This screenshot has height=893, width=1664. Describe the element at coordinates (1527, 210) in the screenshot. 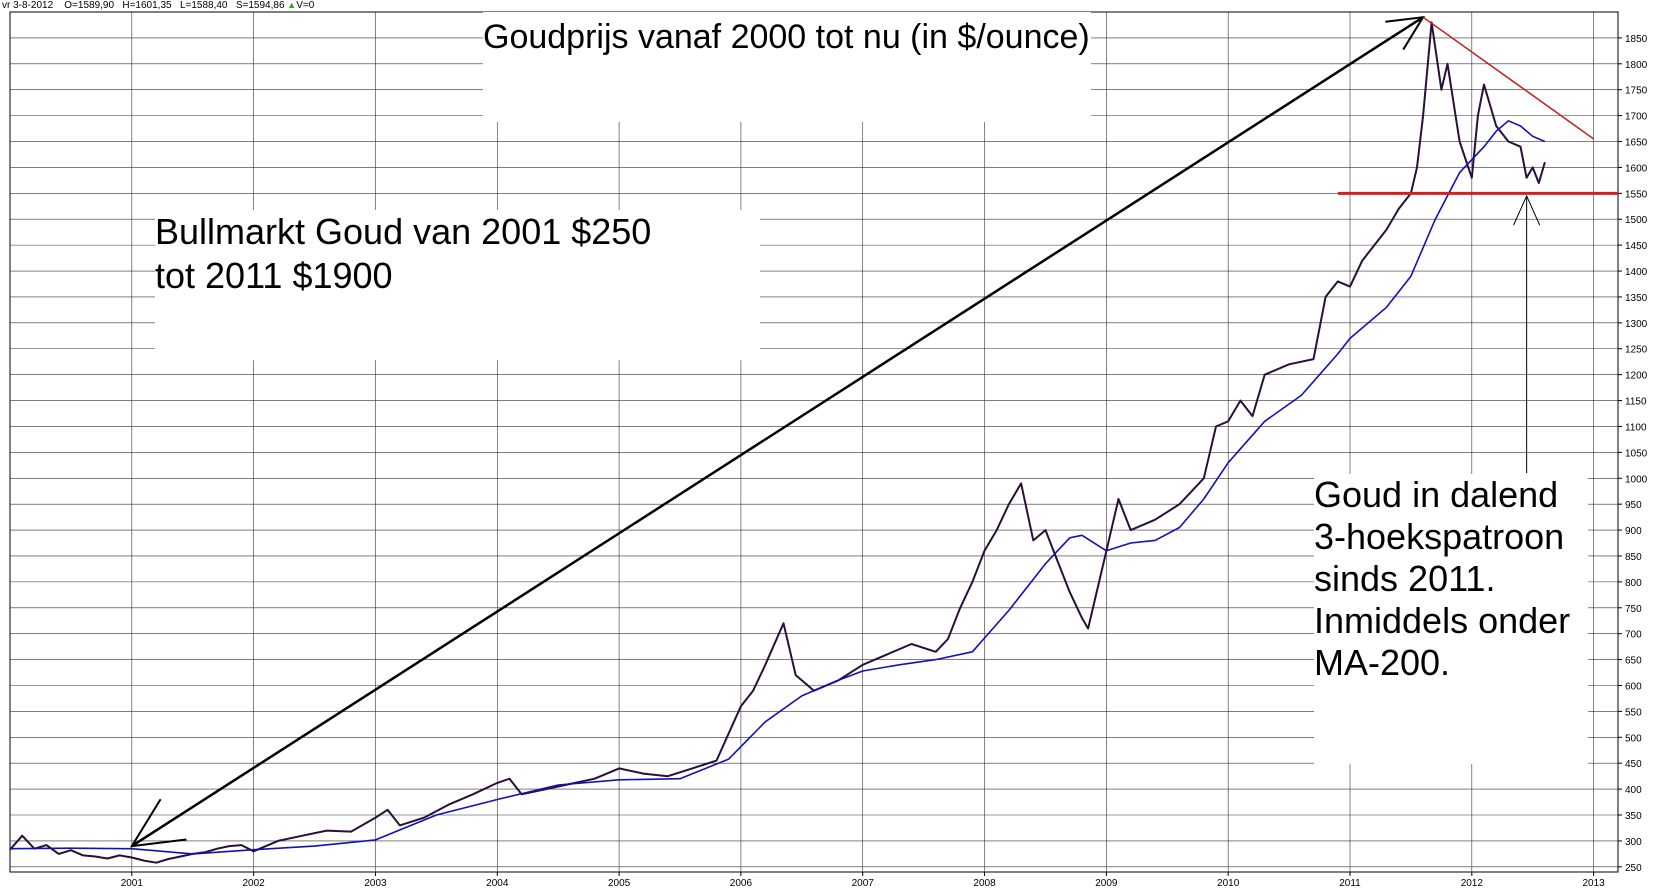

I see `short-arrowhead` at that location.